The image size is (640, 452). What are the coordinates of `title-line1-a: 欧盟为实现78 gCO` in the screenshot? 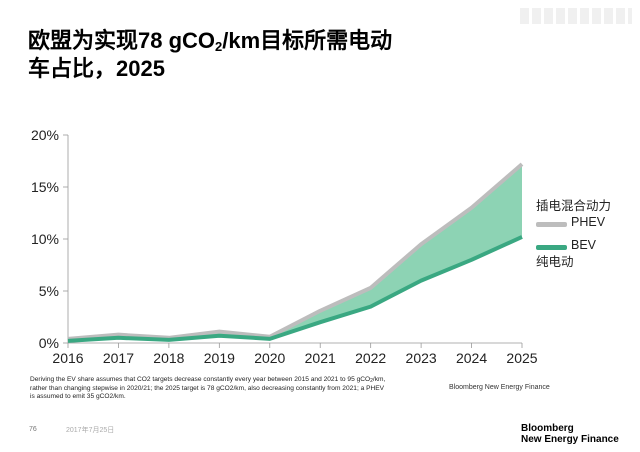 It's located at (122, 40).